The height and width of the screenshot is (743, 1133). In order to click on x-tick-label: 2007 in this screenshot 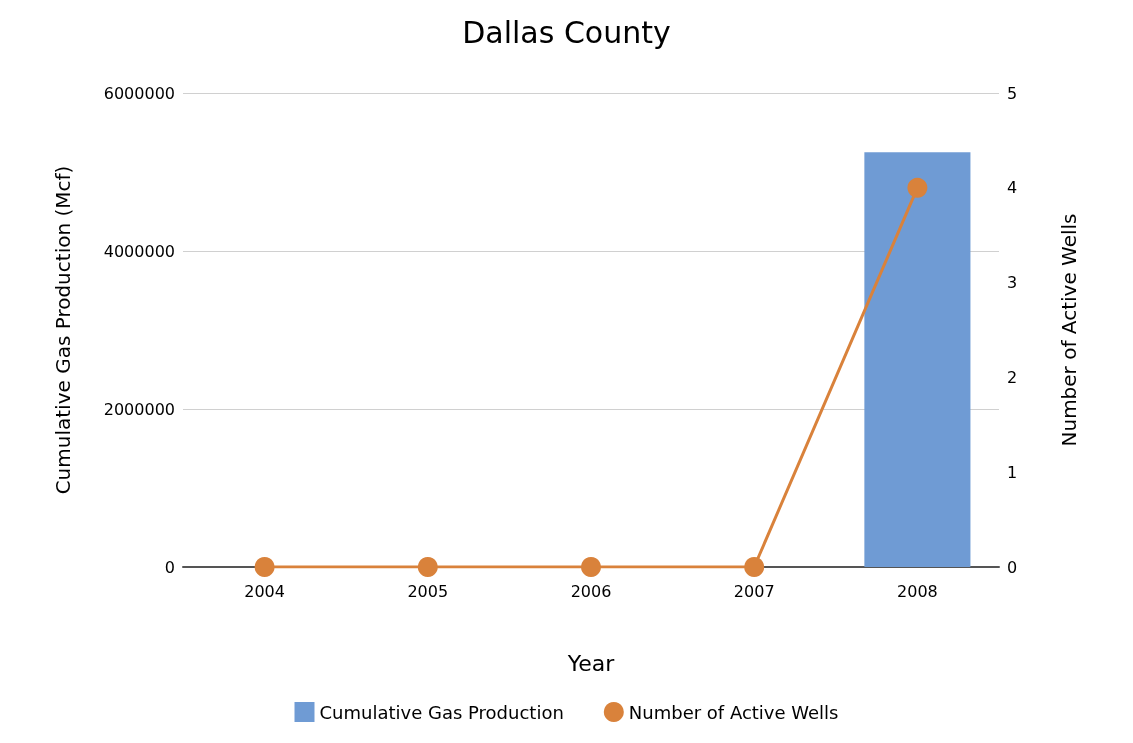, I will do `click(754, 591)`.